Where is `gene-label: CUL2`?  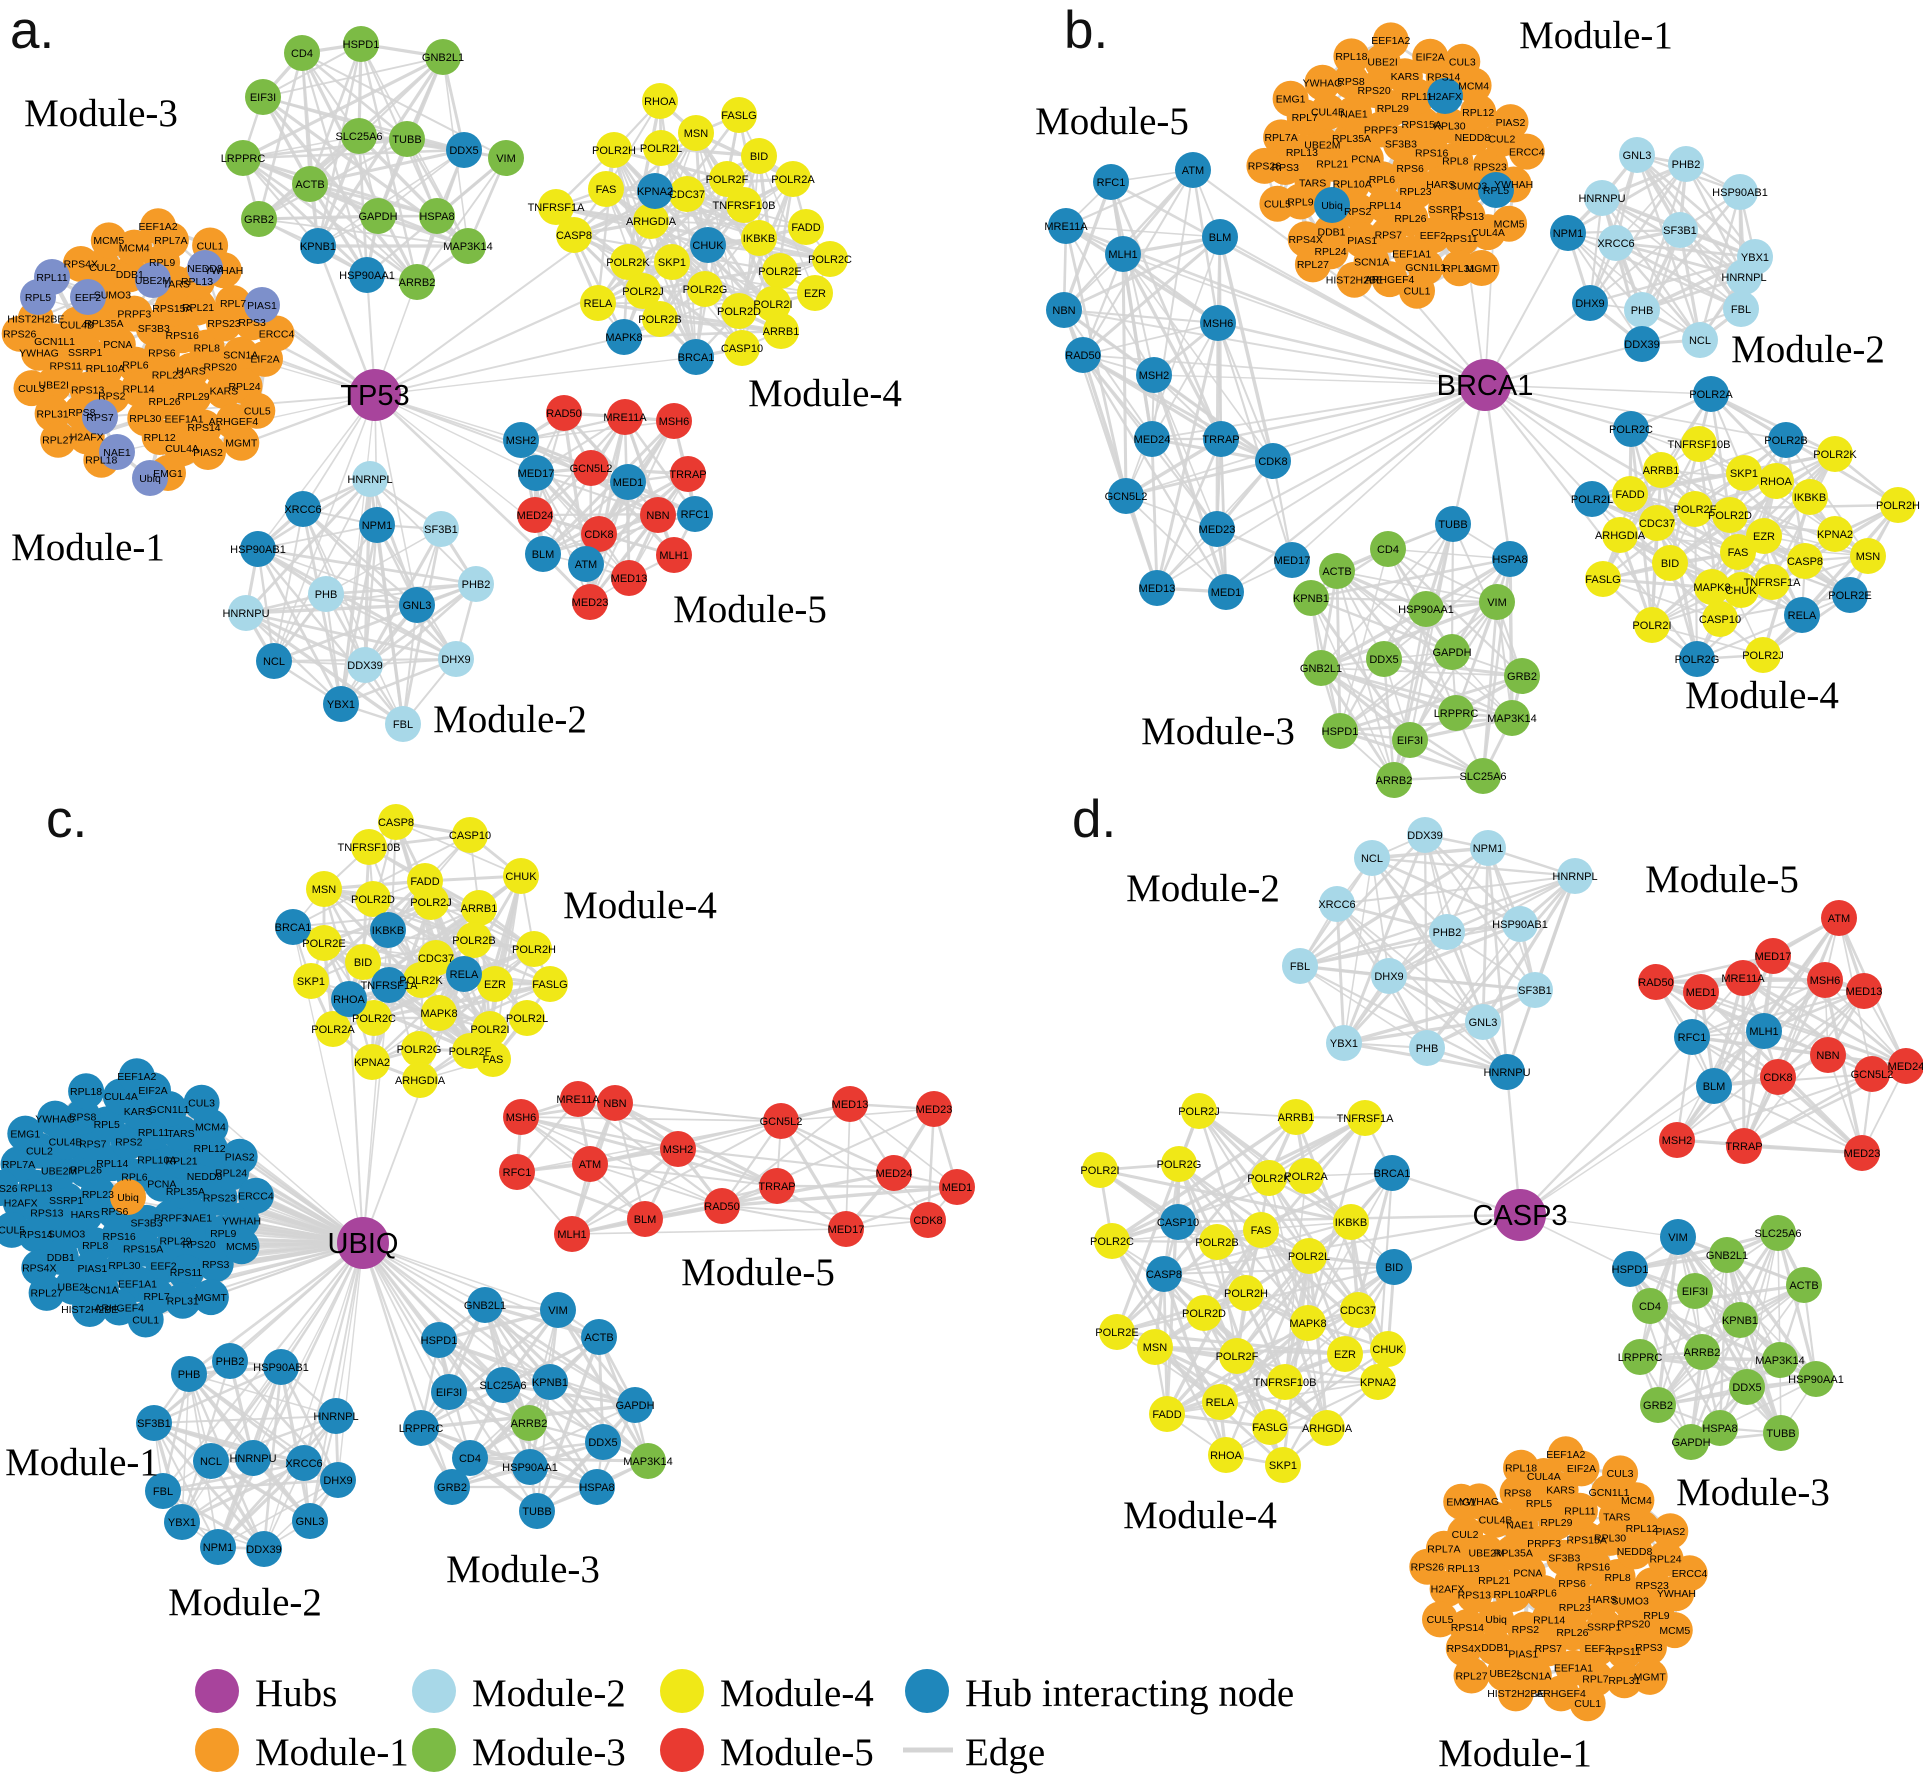 gene-label: CUL2 is located at coordinates (102, 268).